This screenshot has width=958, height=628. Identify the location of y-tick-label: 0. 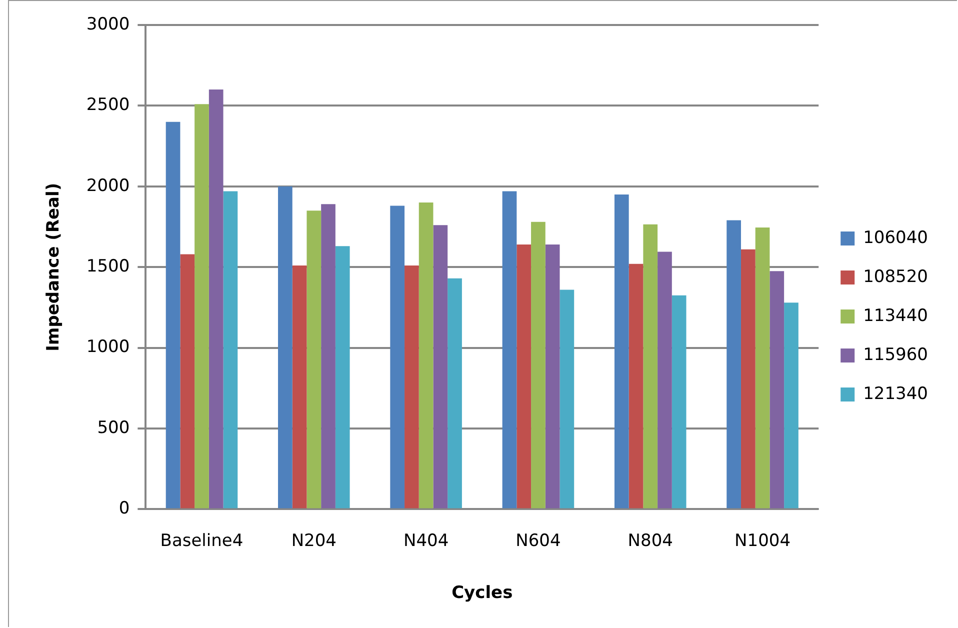
(124, 508).